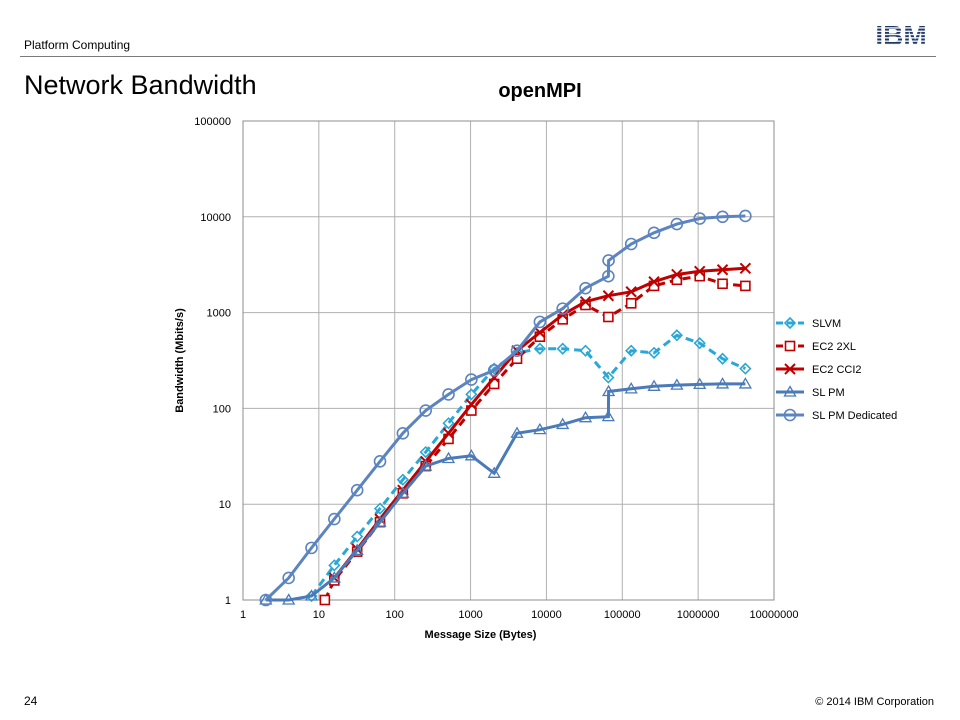  Describe the element at coordinates (470, 615) in the screenshot. I see `x-tick-label: 1000` at that location.